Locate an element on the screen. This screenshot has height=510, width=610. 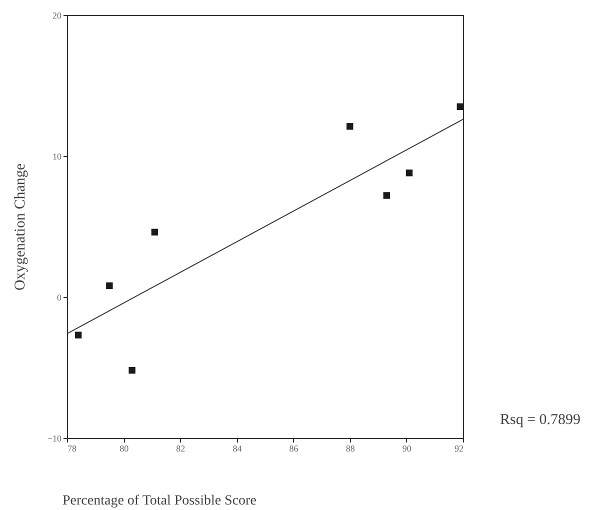
x-axis-title: Percentage of Total Possible Score is located at coordinates (159, 501).